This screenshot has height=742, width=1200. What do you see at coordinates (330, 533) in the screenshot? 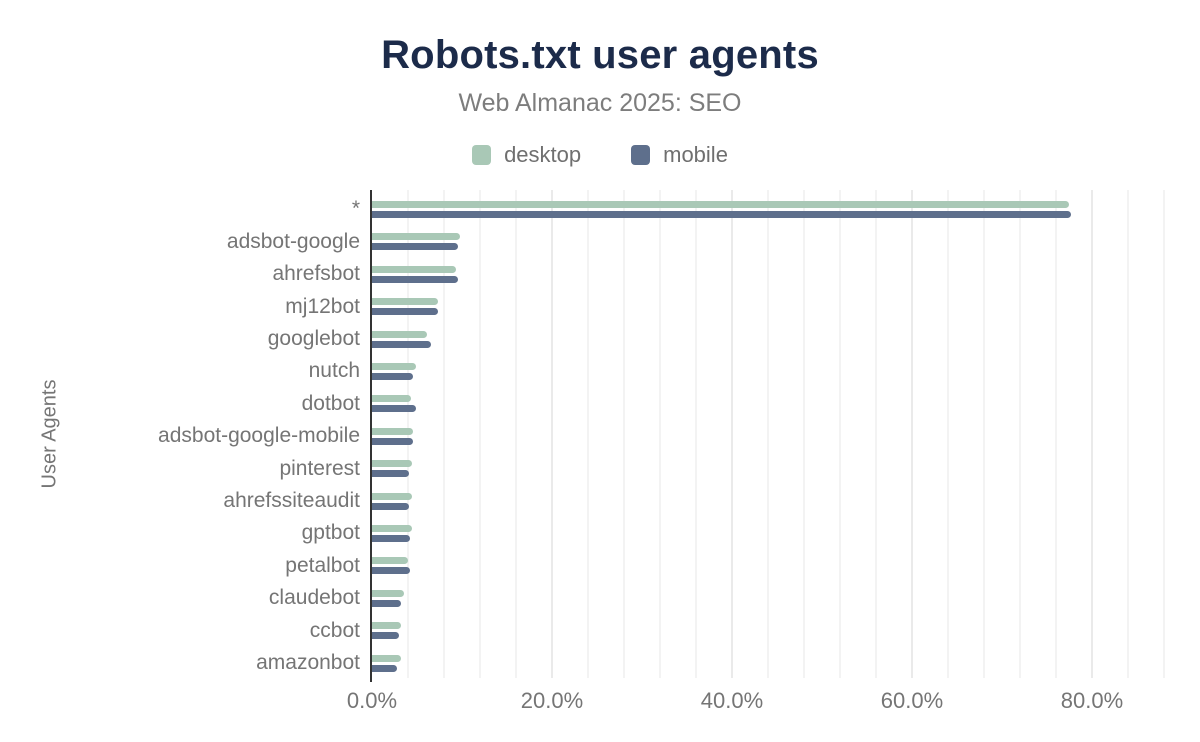
I see `category-label: gptbot` at bounding box center [330, 533].